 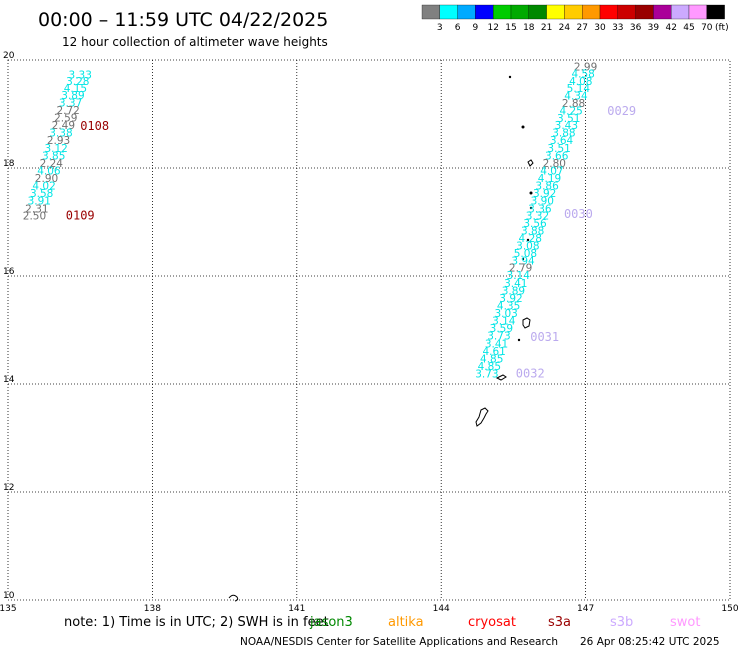 What do you see at coordinates (65, 119) in the screenshot?
I see `swh-value: 2.59` at bounding box center [65, 119].